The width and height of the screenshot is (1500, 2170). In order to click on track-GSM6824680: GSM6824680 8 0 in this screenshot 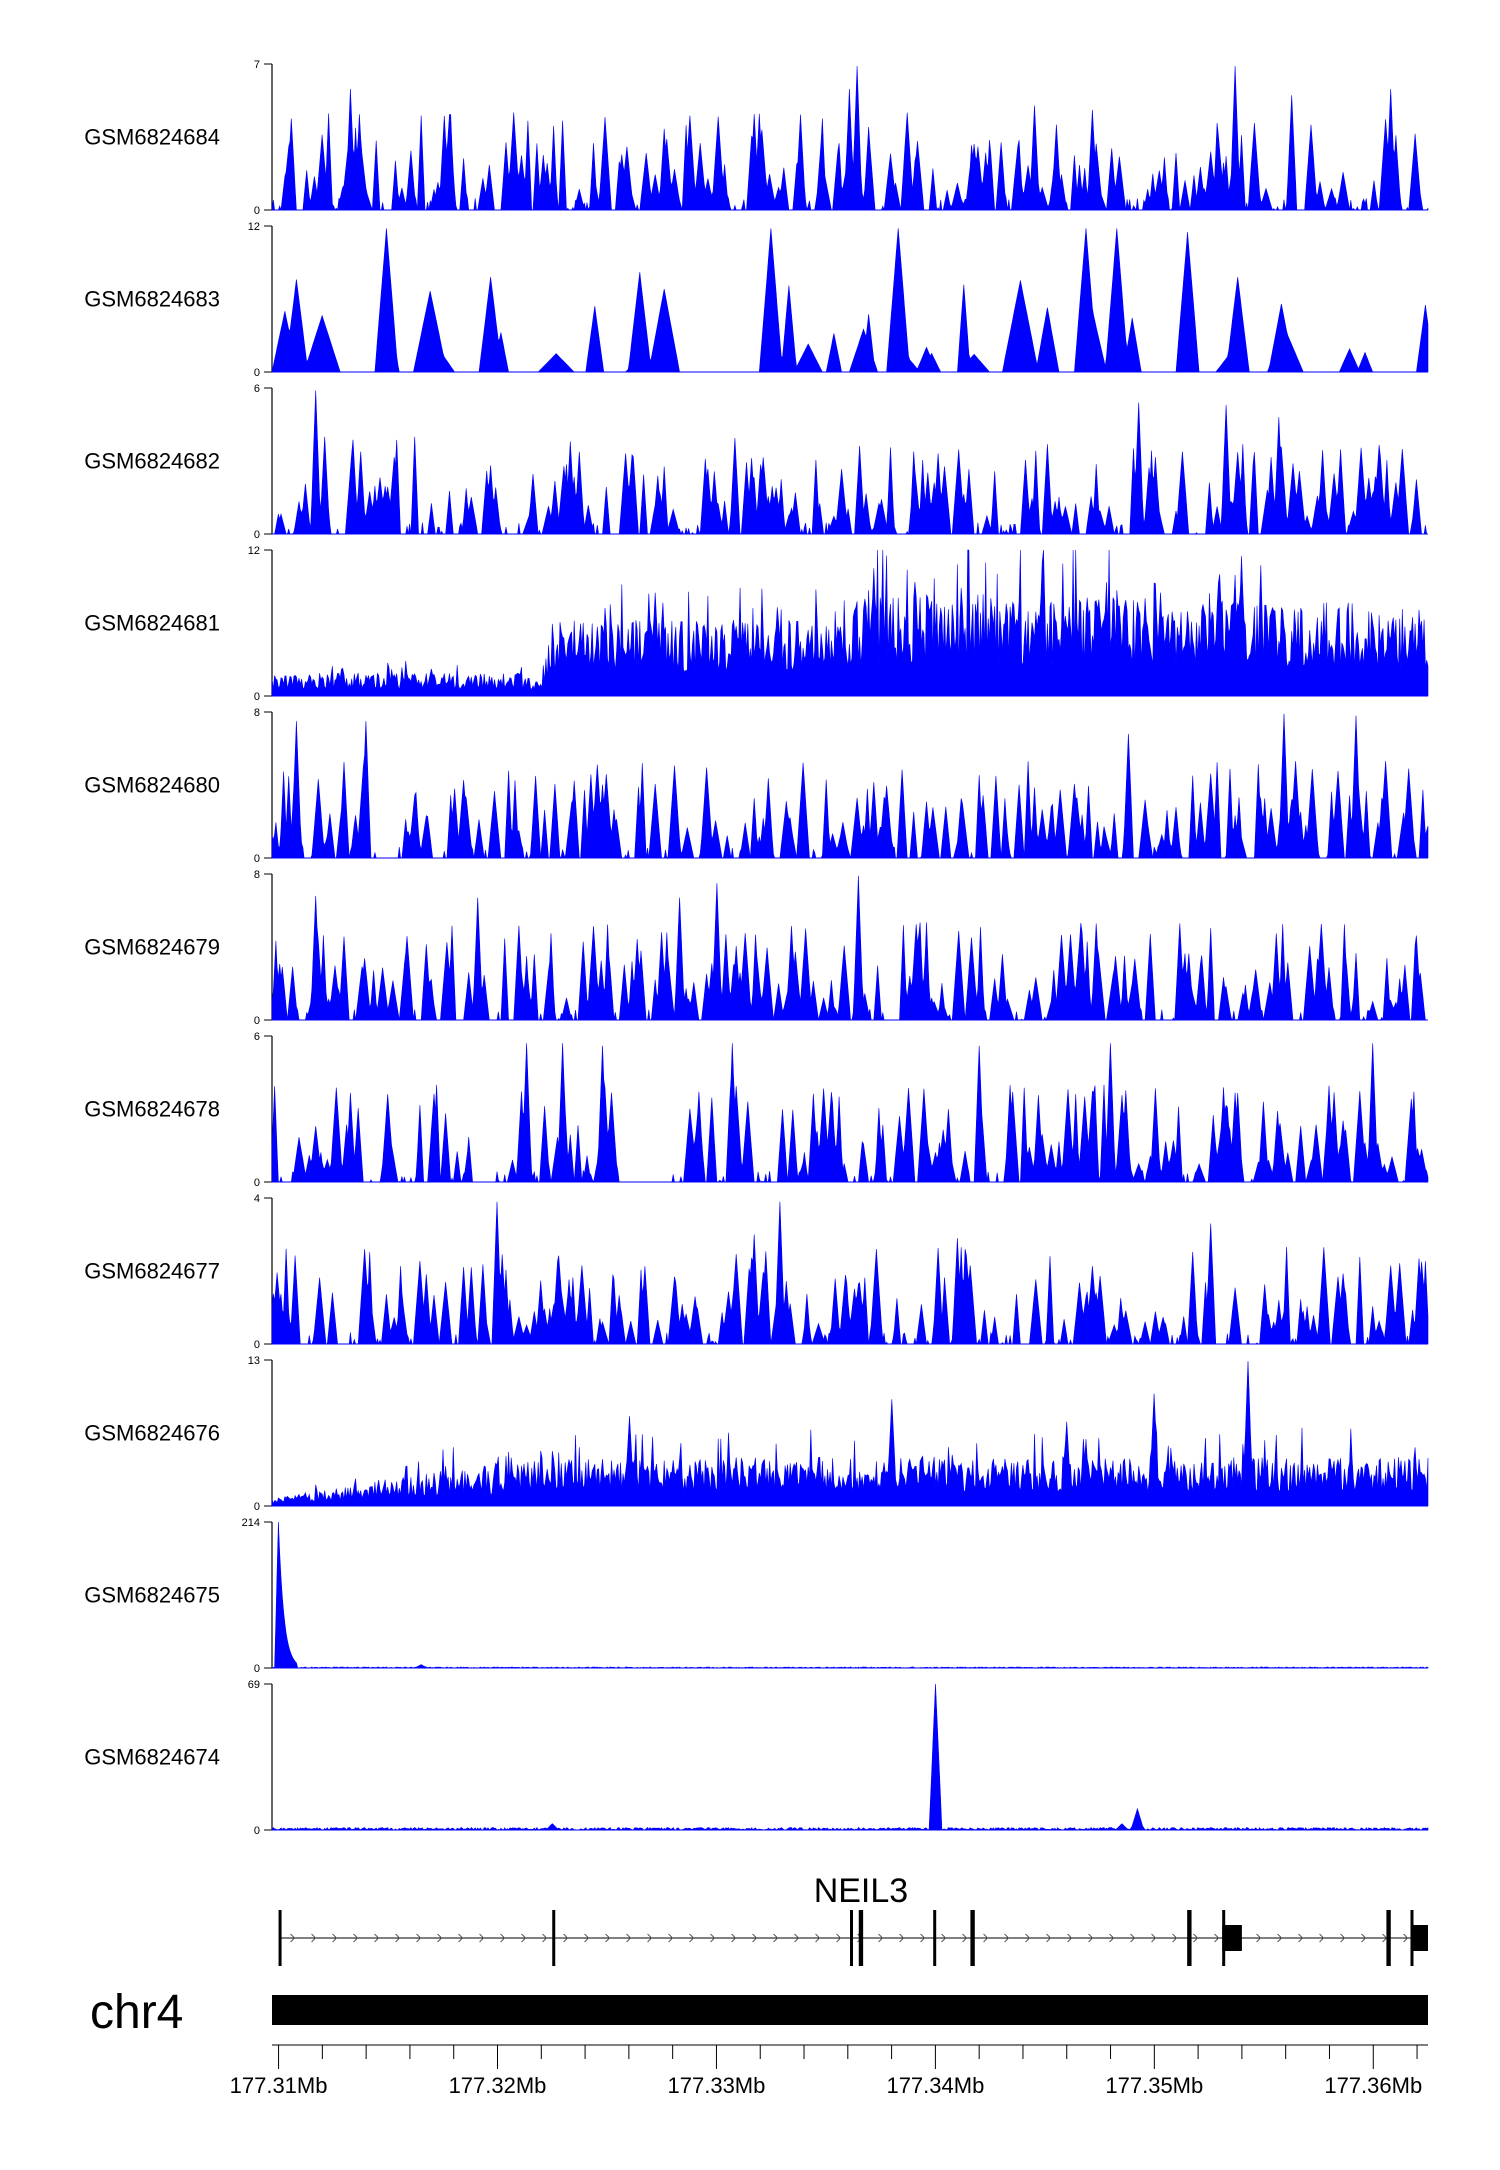, I will do `click(756, 786)`.